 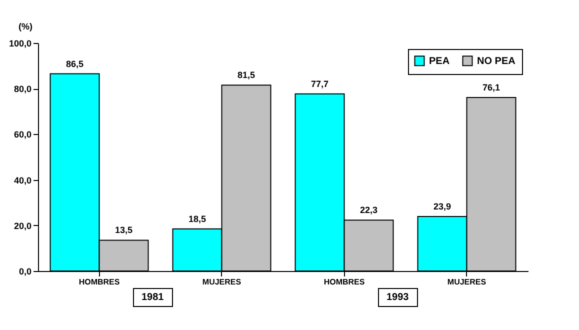 What do you see at coordinates (197, 219) in the screenshot?
I see `data-label: 18,5` at bounding box center [197, 219].